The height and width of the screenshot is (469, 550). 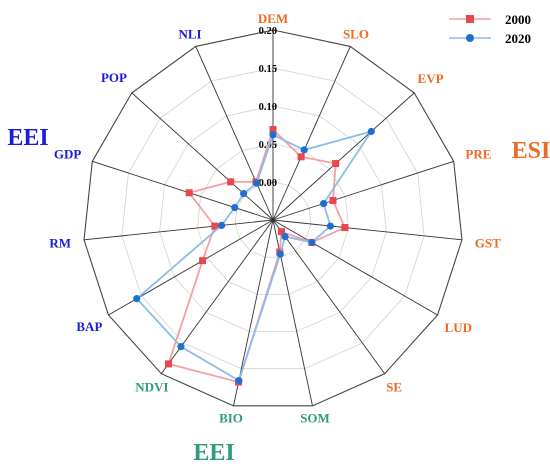 I want to click on point-2000-RM, so click(x=215, y=226).